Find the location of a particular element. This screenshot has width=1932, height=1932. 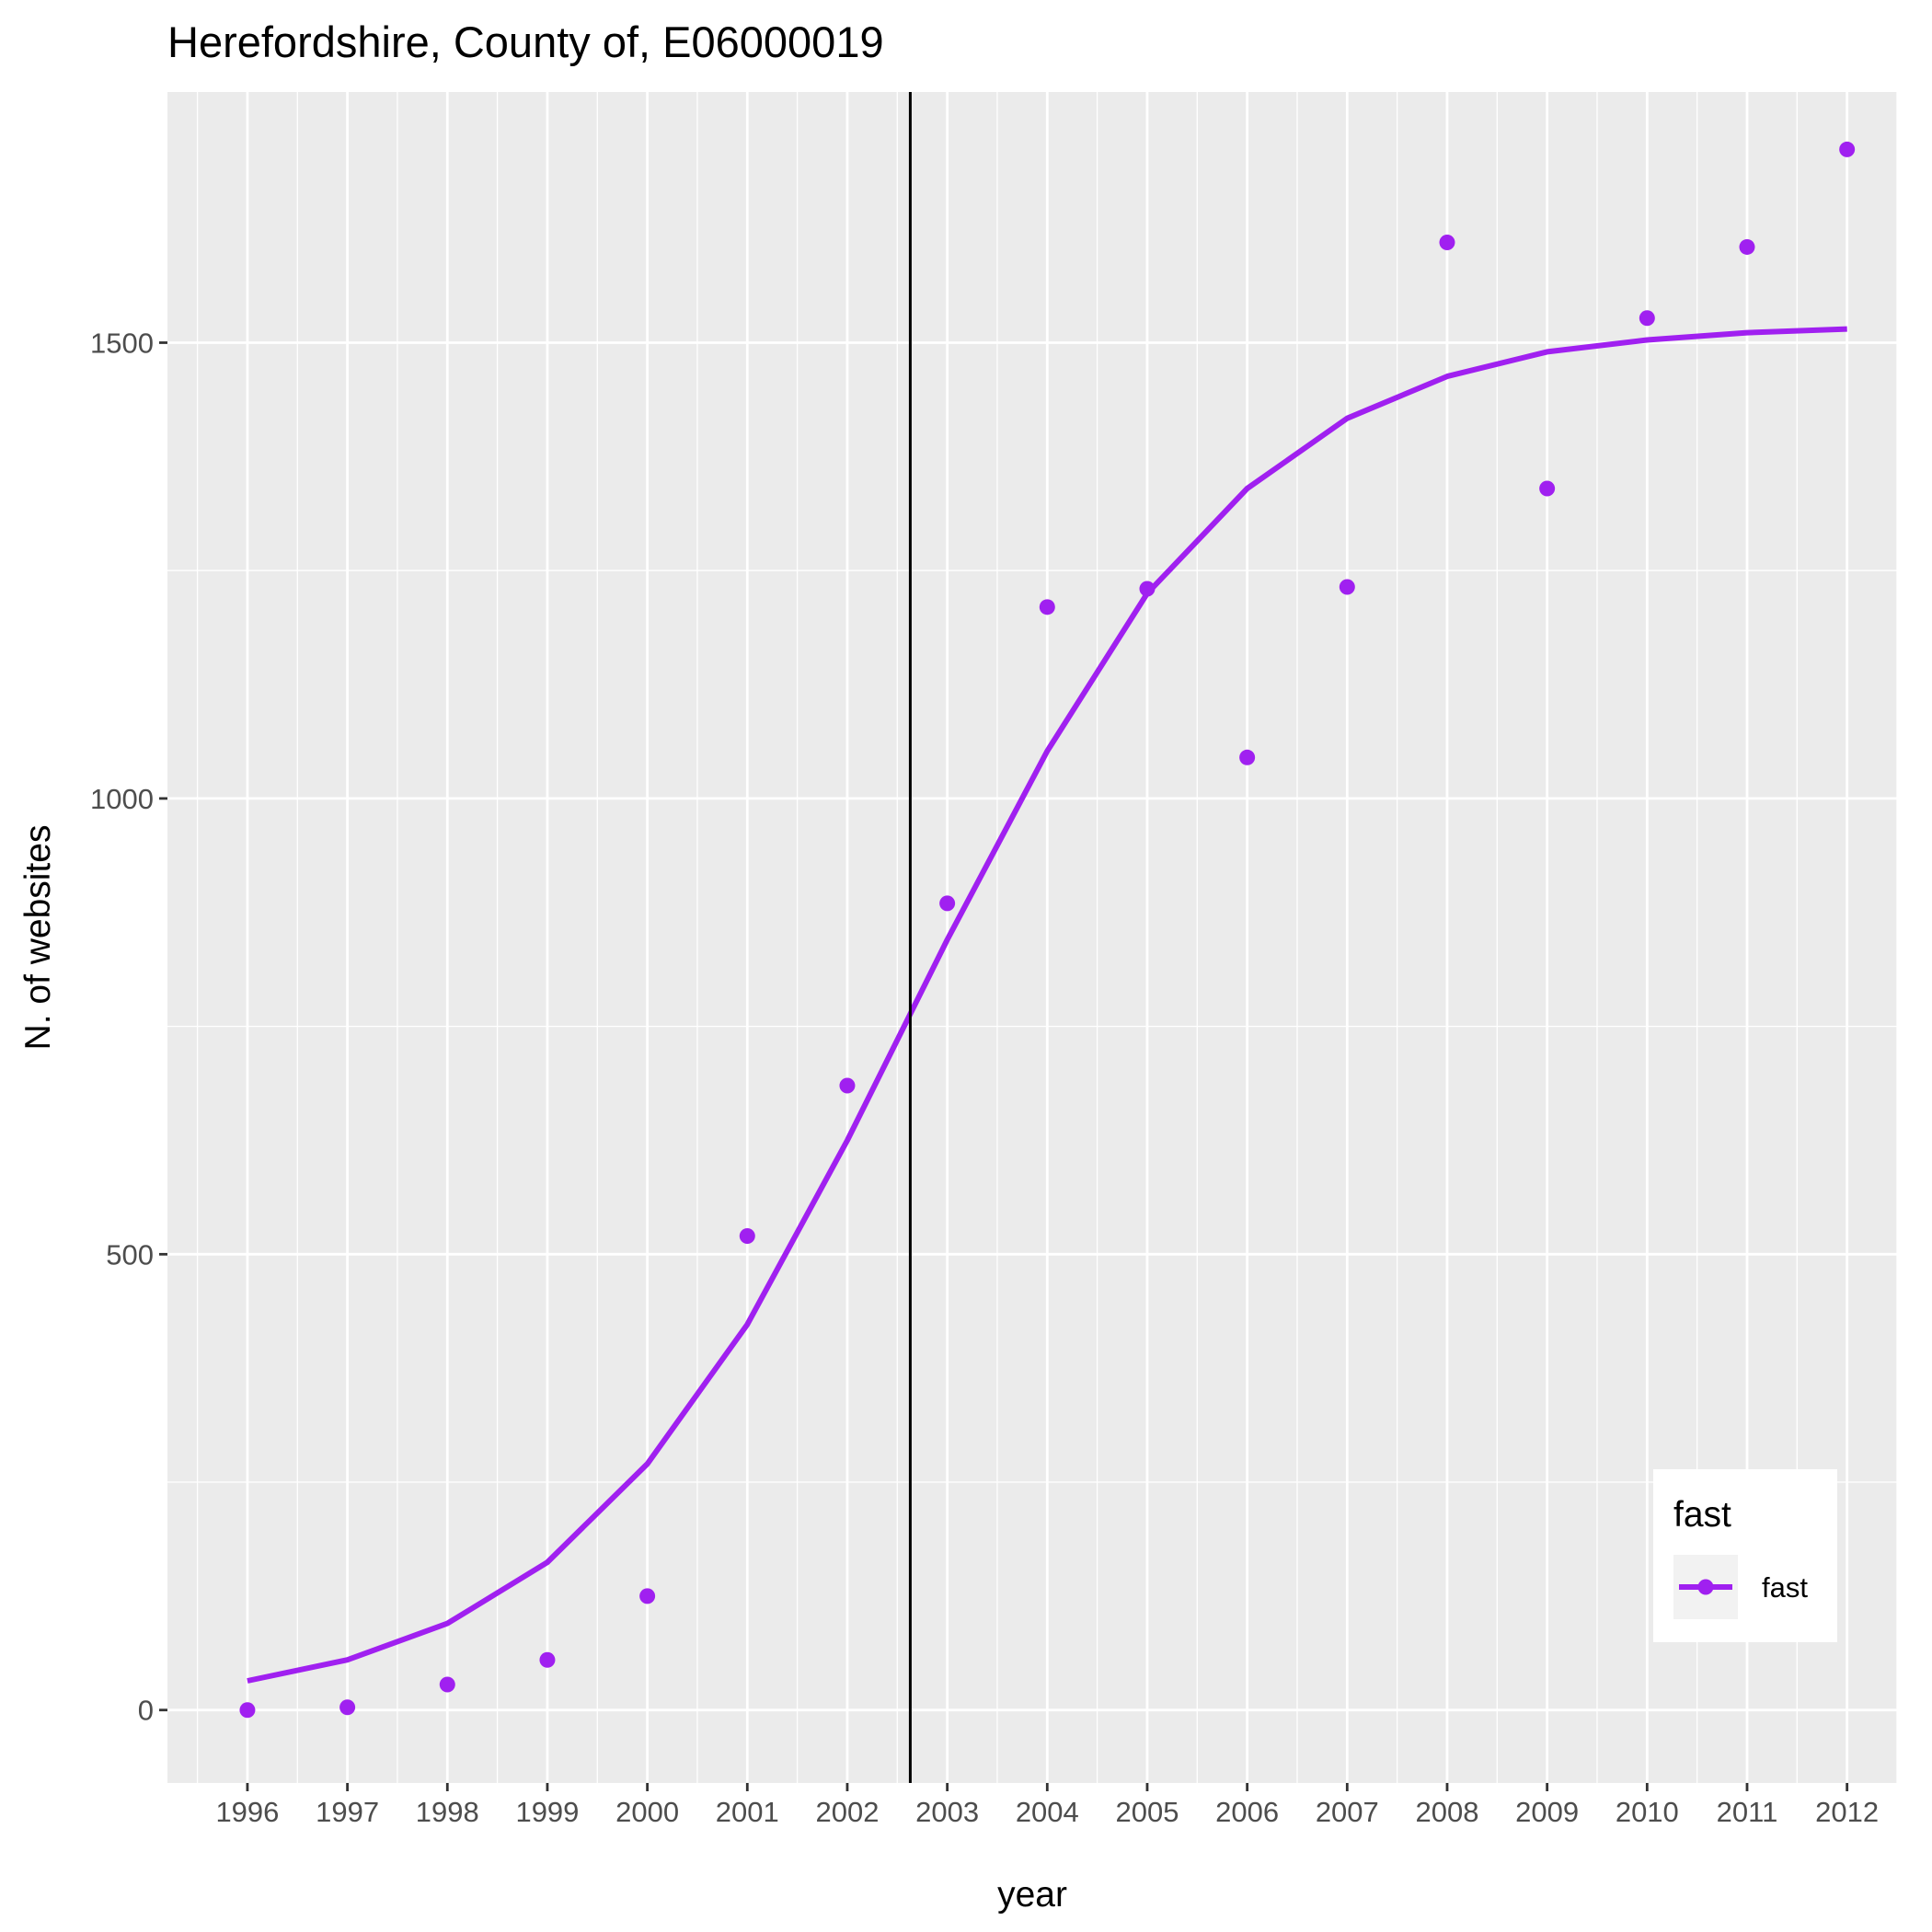

x-tick-label: 1998 is located at coordinates (447, 1812).